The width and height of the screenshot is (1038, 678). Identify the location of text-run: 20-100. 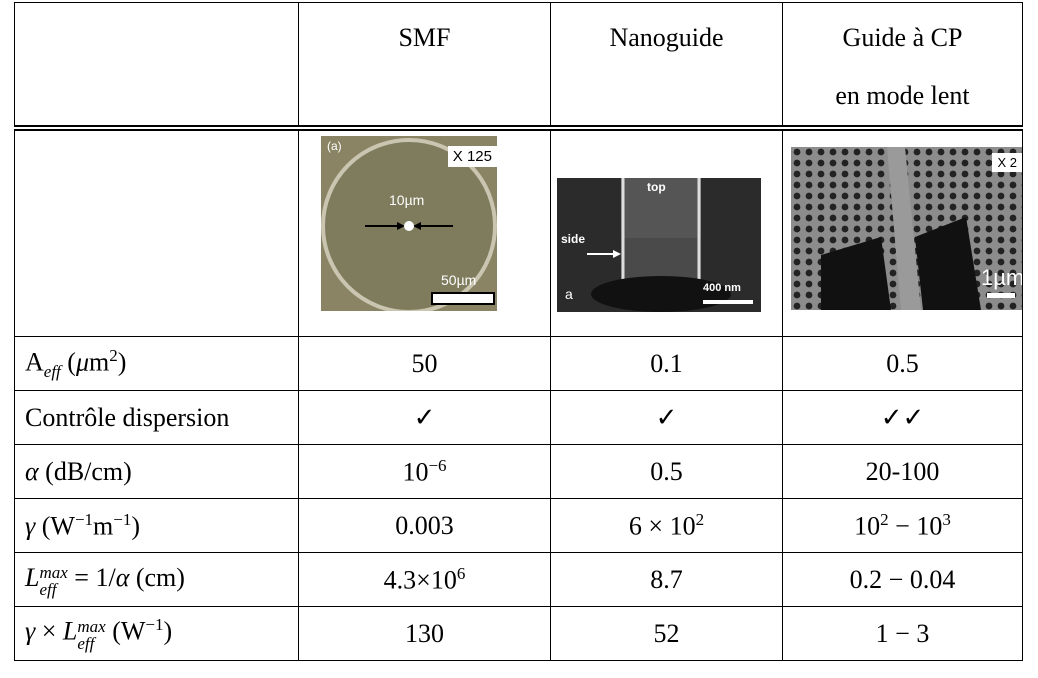
(902, 471).